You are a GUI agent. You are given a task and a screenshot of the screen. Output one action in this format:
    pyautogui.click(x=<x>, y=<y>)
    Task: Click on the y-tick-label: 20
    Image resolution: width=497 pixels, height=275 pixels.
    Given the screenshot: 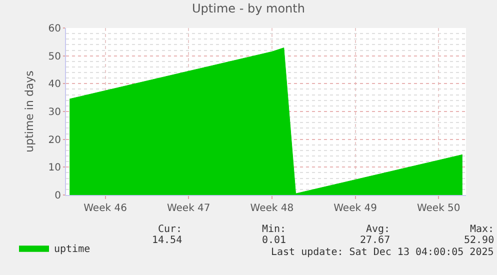 What is the action you would take?
    pyautogui.click(x=54, y=140)
    